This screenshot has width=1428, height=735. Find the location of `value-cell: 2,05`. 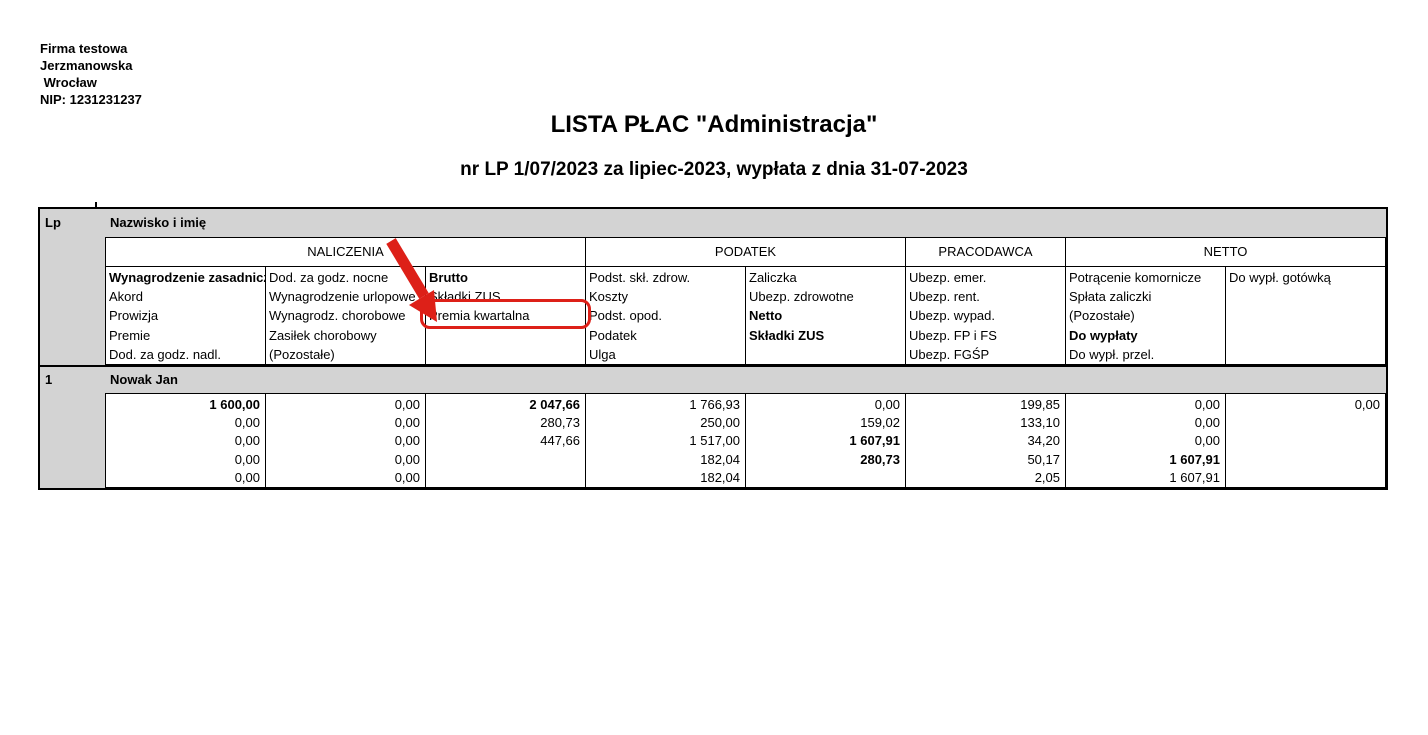

value-cell: 2,05 is located at coordinates (1047, 477).